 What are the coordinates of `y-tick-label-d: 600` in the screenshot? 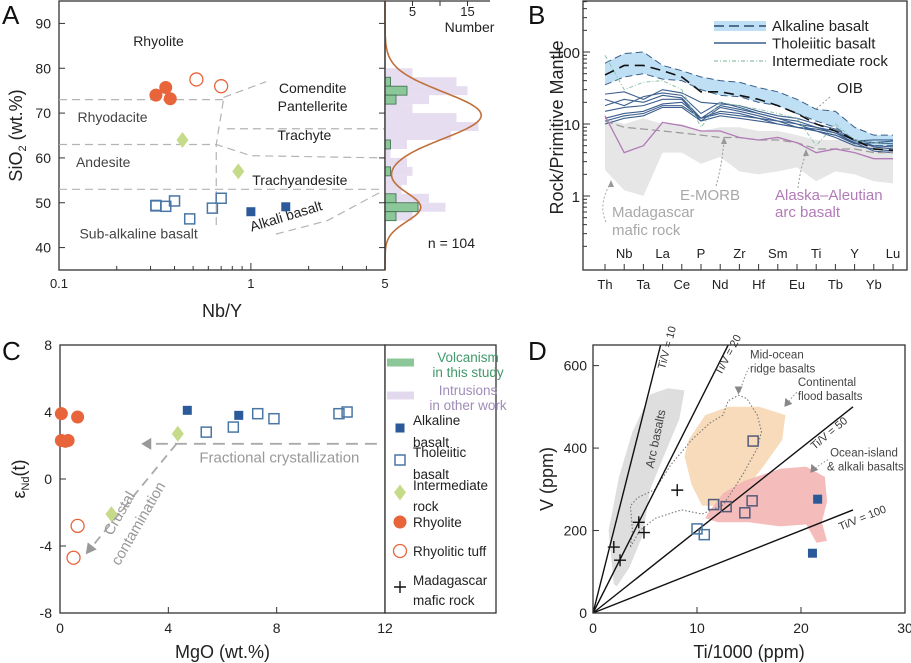 It's located at (576, 366).